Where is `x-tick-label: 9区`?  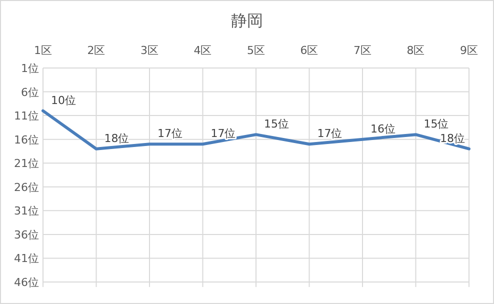
x-tick-label: 9区 is located at coordinates (469, 50).